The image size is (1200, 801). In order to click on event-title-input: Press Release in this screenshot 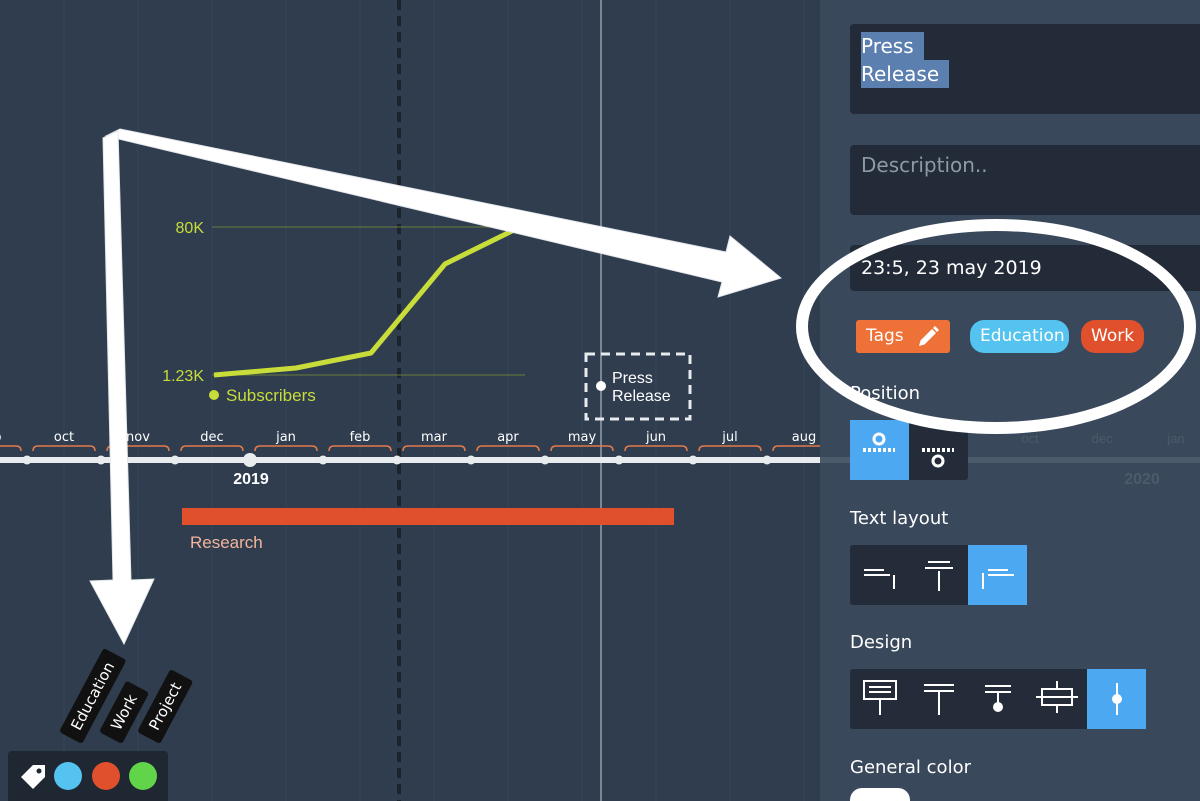, I will do `click(1025, 69)`.